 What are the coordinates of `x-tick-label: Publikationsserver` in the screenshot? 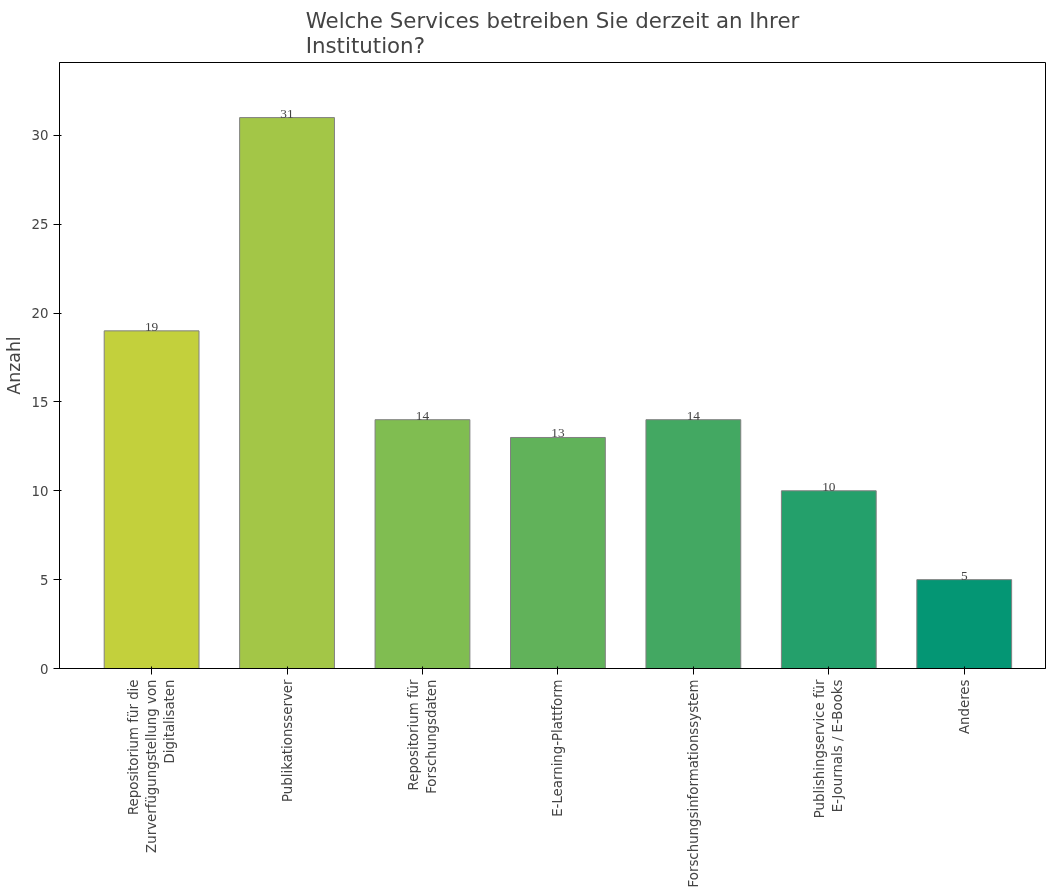 It's located at (287, 740).